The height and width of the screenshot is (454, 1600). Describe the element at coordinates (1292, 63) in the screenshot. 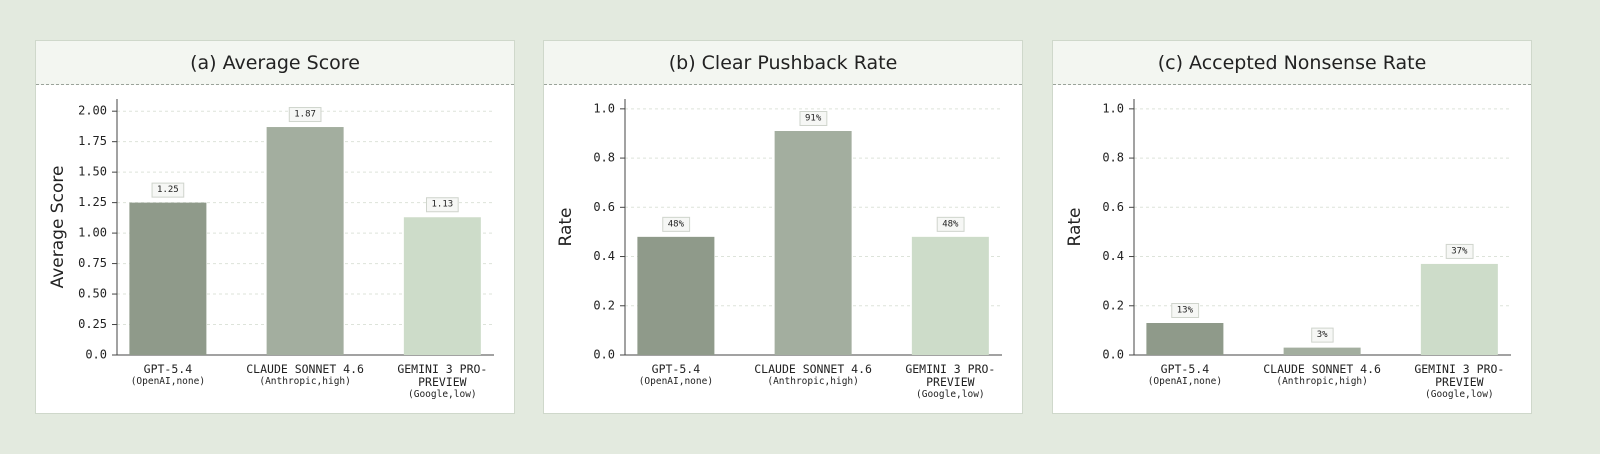

I see `chart-title: (c) Accepted Nonsense Rate` at that location.